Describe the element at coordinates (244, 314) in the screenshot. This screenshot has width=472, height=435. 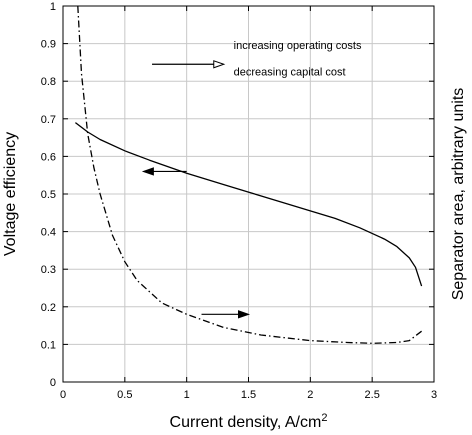
I see `arrow-right-axis-head` at that location.